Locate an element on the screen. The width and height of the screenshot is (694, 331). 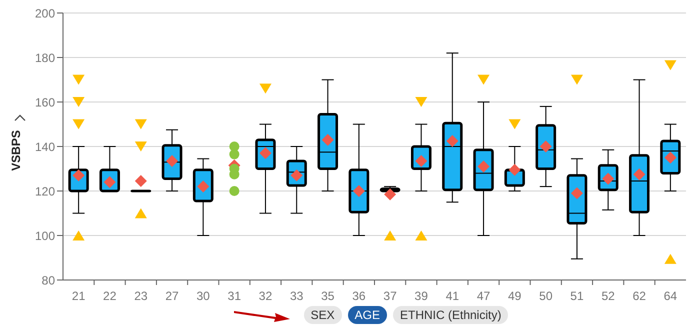
x-tick-label: 39 is located at coordinates (421, 296).